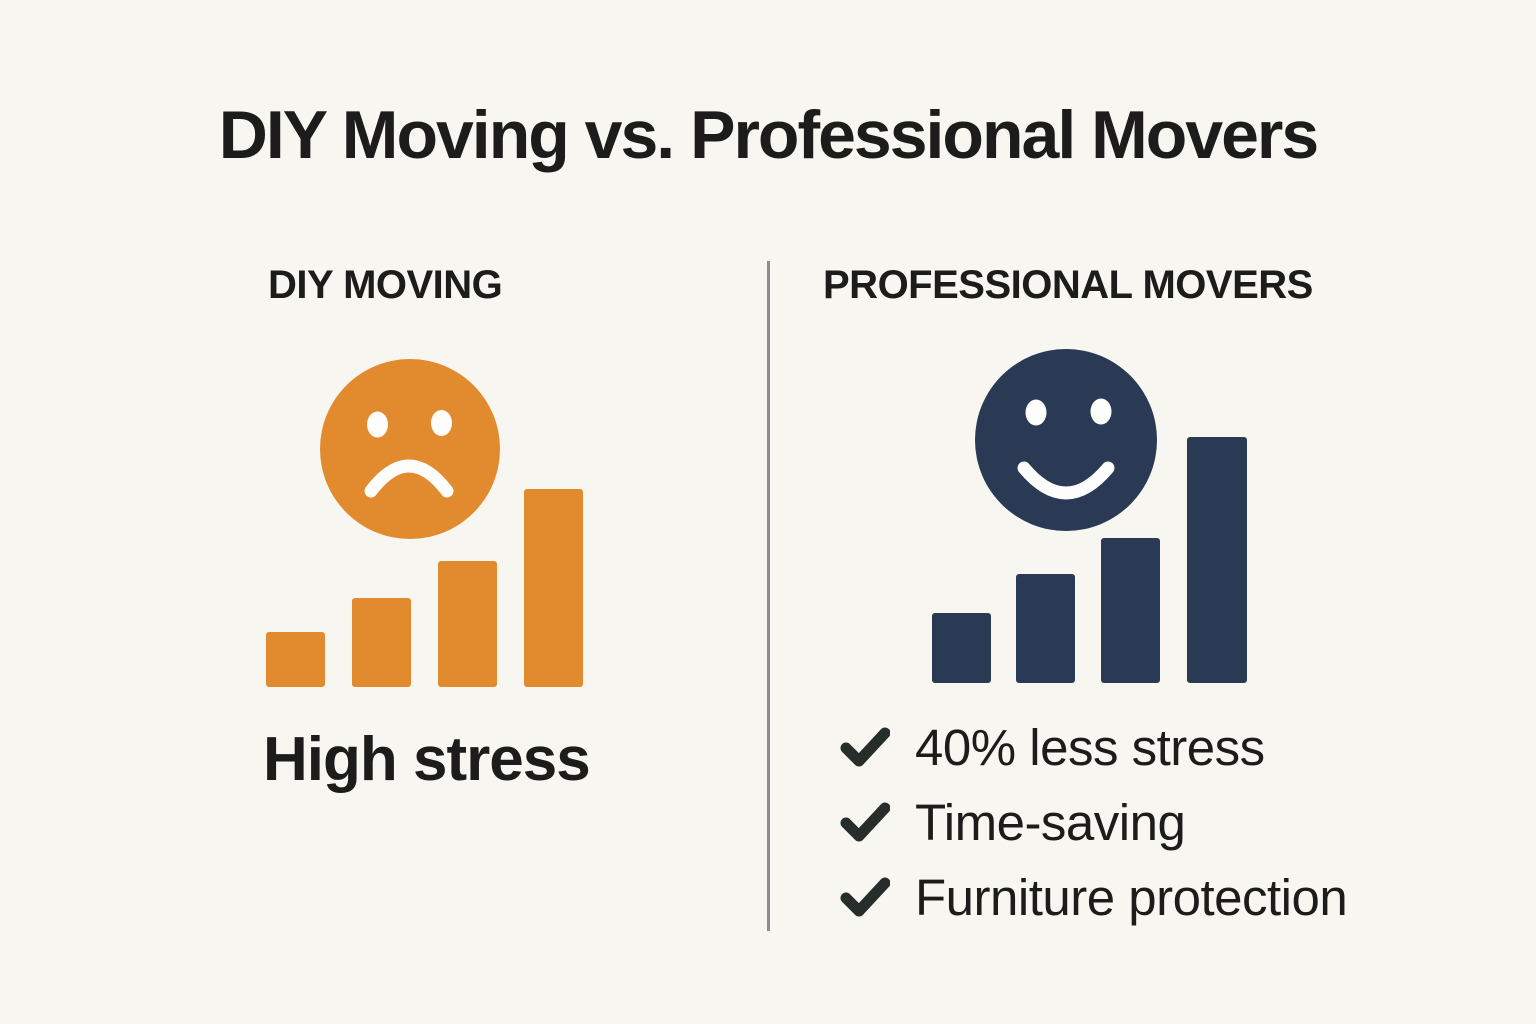  I want to click on happy-face-left-eye, so click(1036, 412).